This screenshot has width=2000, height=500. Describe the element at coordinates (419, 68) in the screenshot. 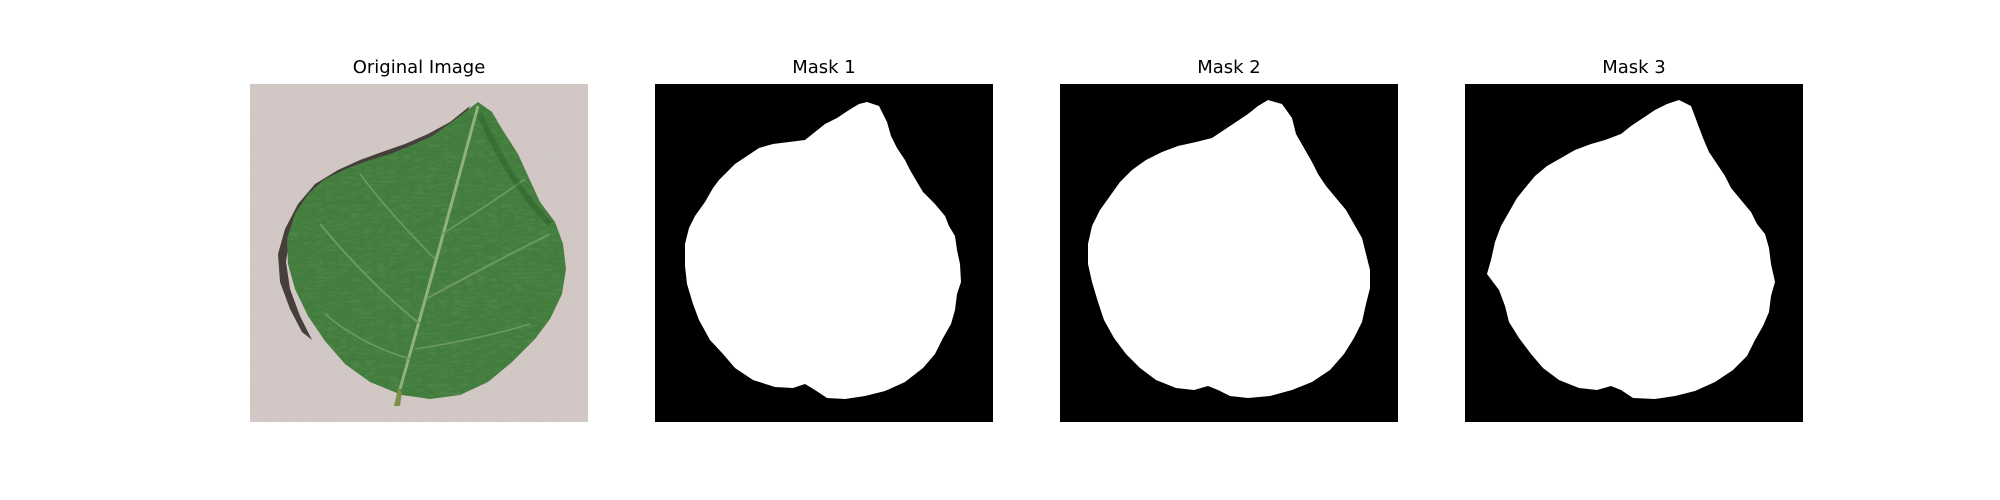

I see `panel-title: Original Image` at that location.